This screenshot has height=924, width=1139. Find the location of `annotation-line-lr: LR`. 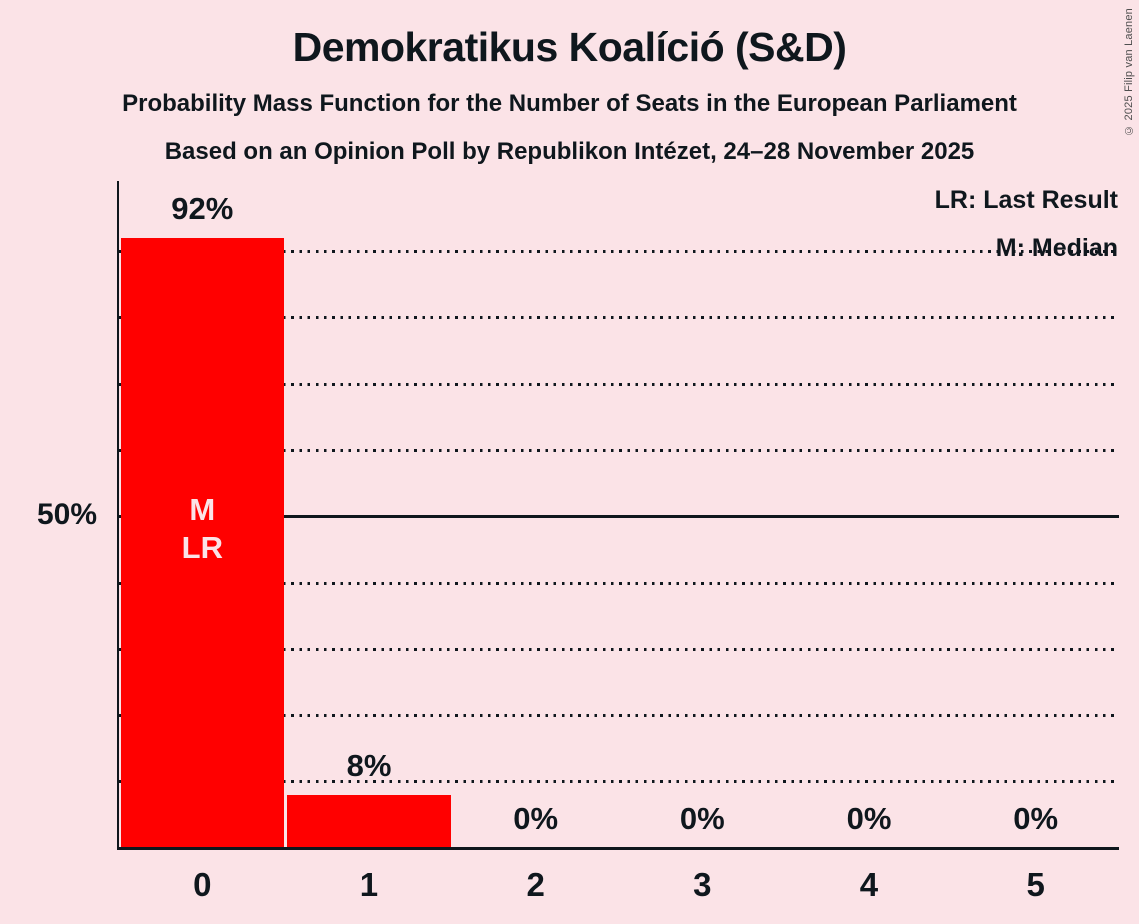

annotation-line-lr: LR is located at coordinates (202, 547).